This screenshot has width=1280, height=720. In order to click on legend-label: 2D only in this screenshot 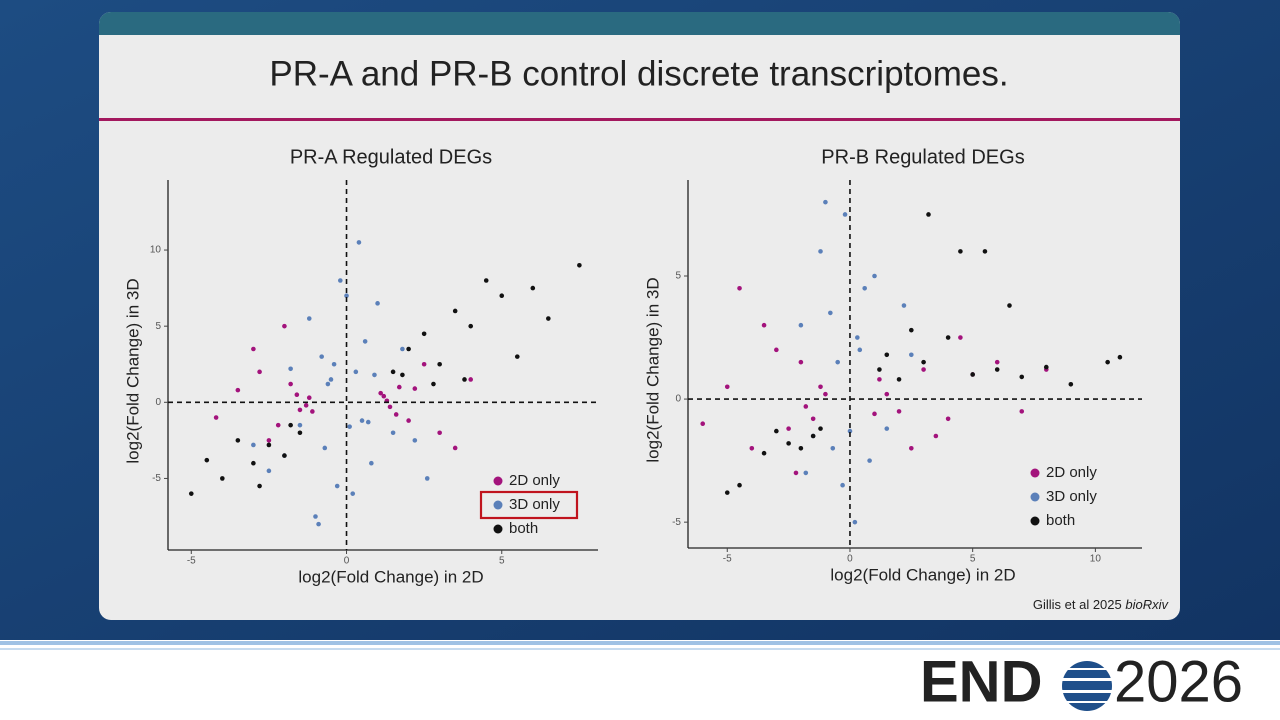, I will do `click(1071, 472)`.